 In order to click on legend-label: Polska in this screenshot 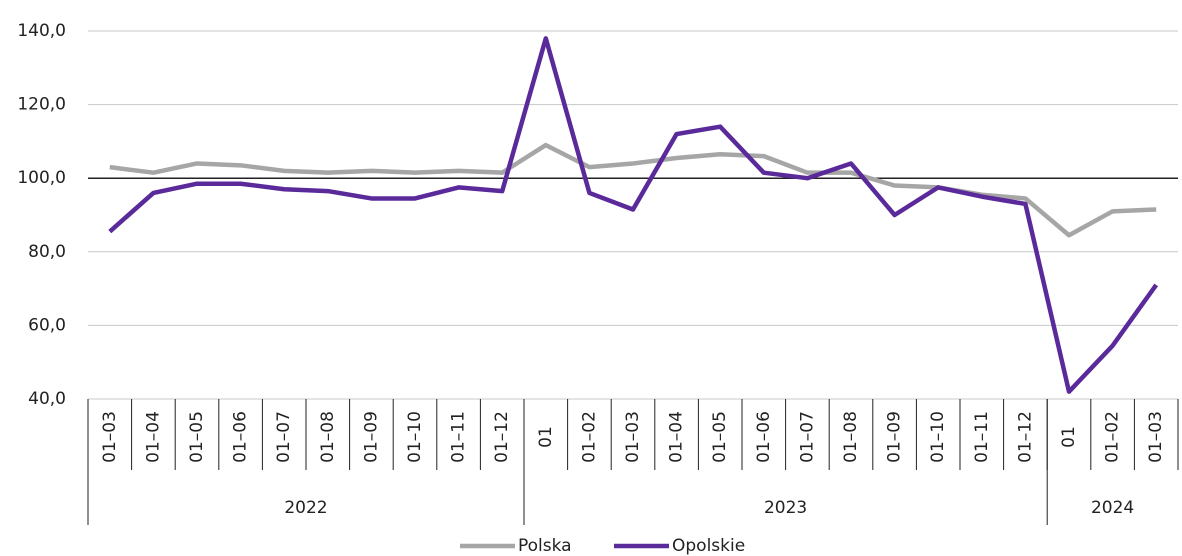, I will do `click(545, 546)`.